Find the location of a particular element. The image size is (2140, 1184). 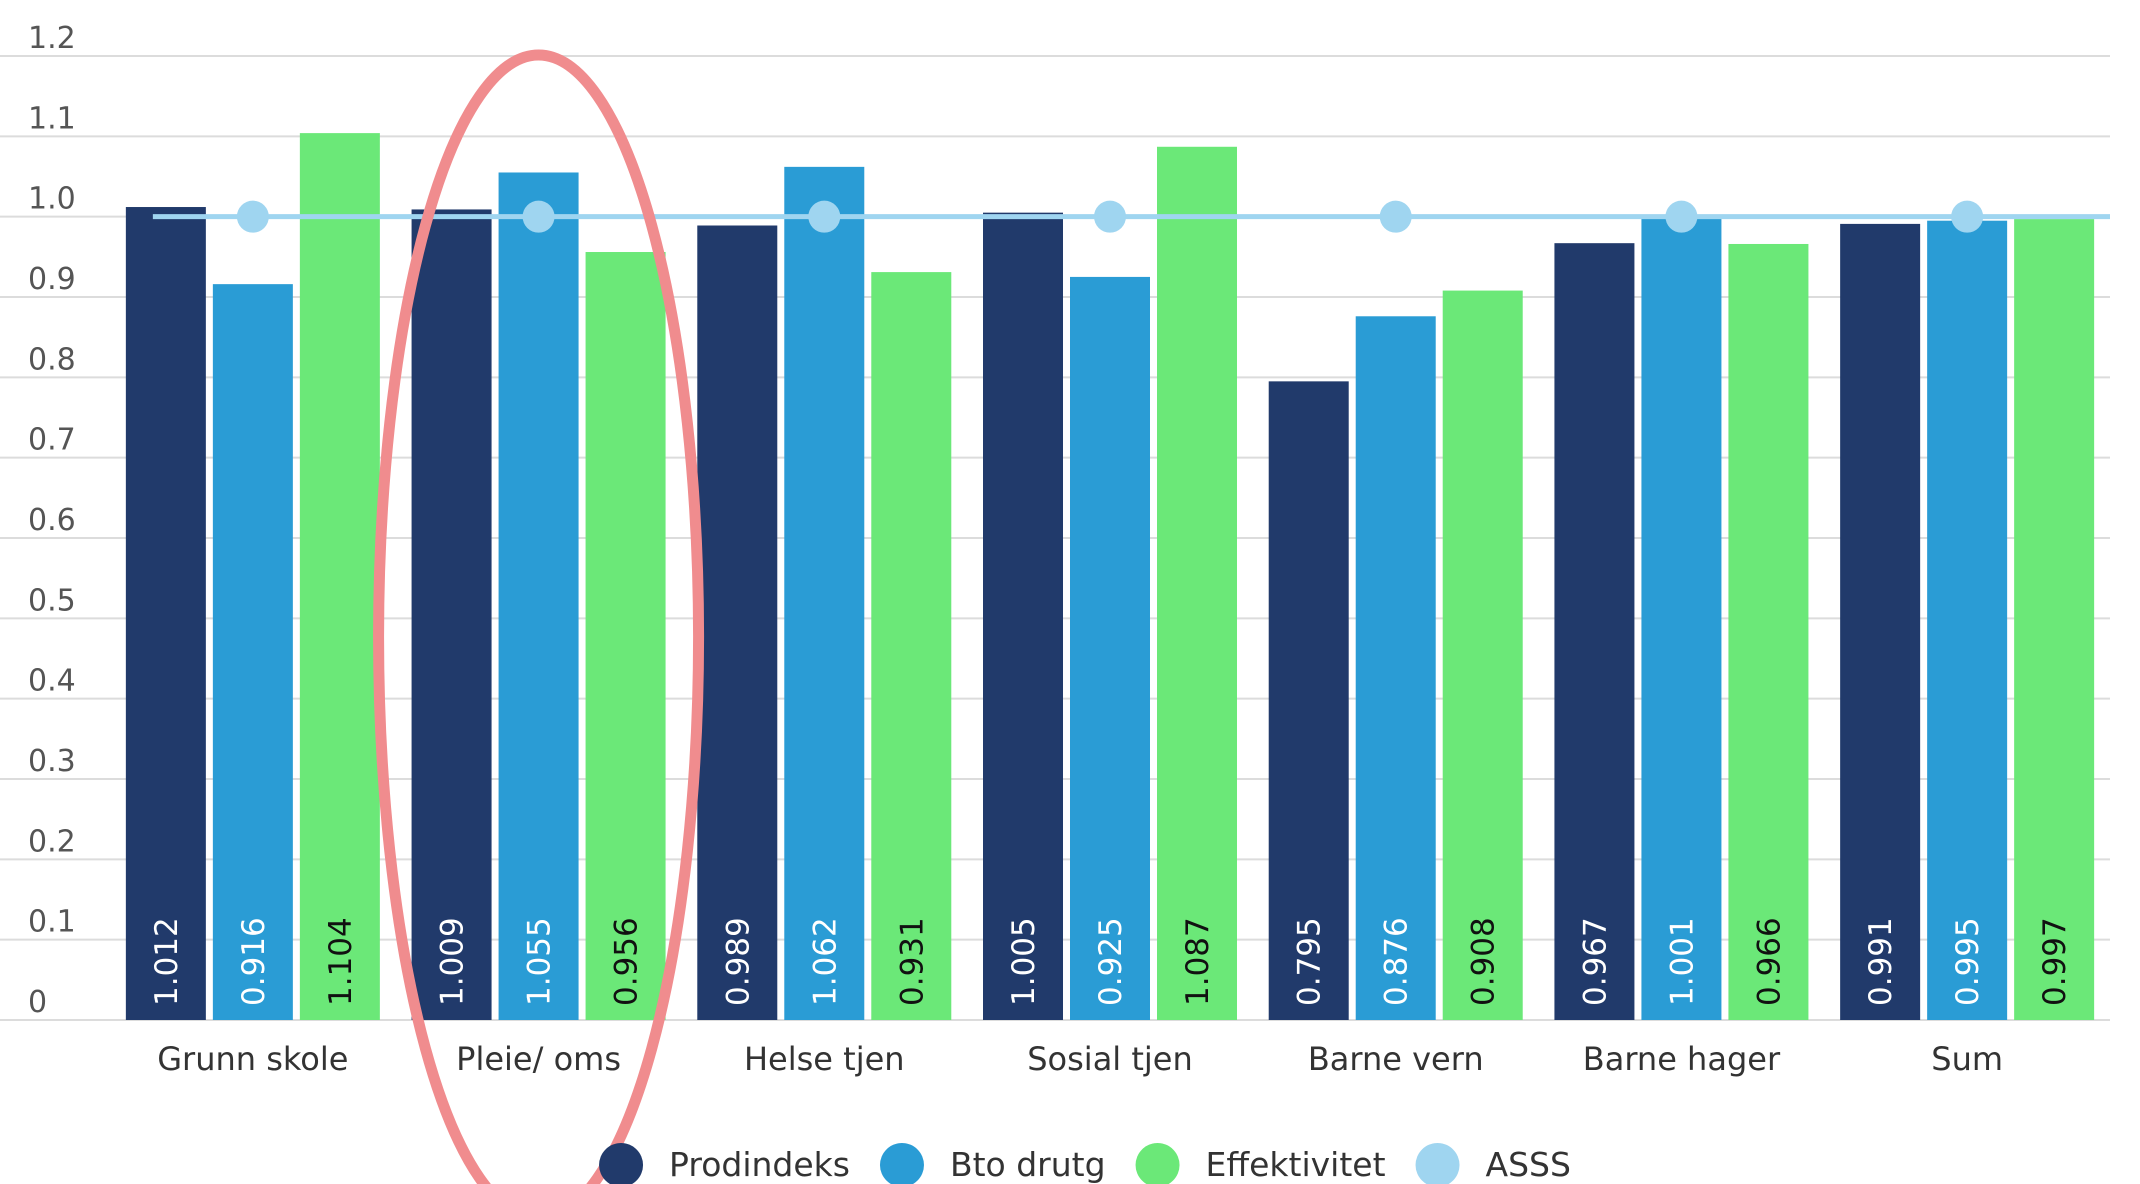

legend: Prodindeks Bto drutg Effektivitet ASSS is located at coordinates (1085, 1163).